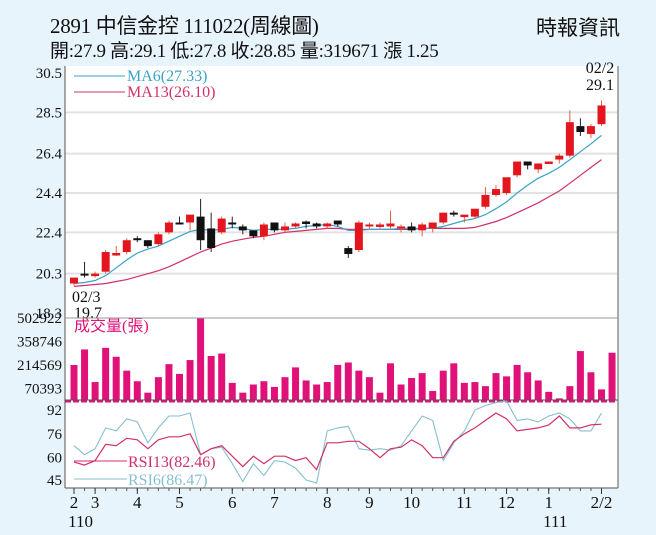 The width and height of the screenshot is (656, 535). Describe the element at coordinates (49, 74) in the screenshot. I see `price-tick-label: 30.5` at that location.